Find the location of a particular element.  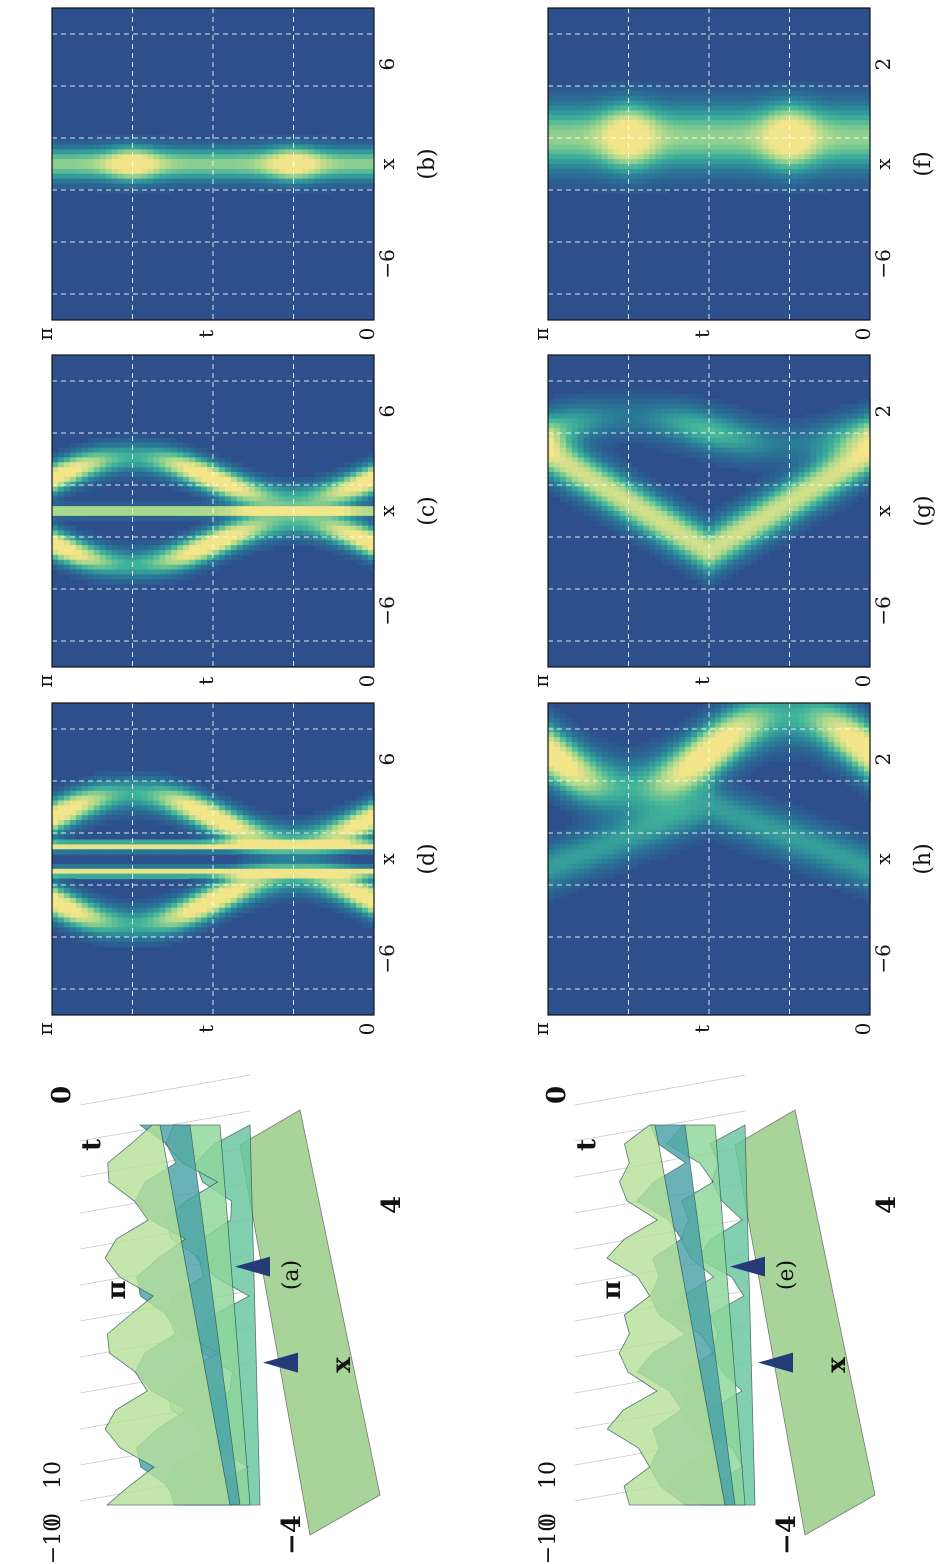

frame is located at coordinates (213, 859).